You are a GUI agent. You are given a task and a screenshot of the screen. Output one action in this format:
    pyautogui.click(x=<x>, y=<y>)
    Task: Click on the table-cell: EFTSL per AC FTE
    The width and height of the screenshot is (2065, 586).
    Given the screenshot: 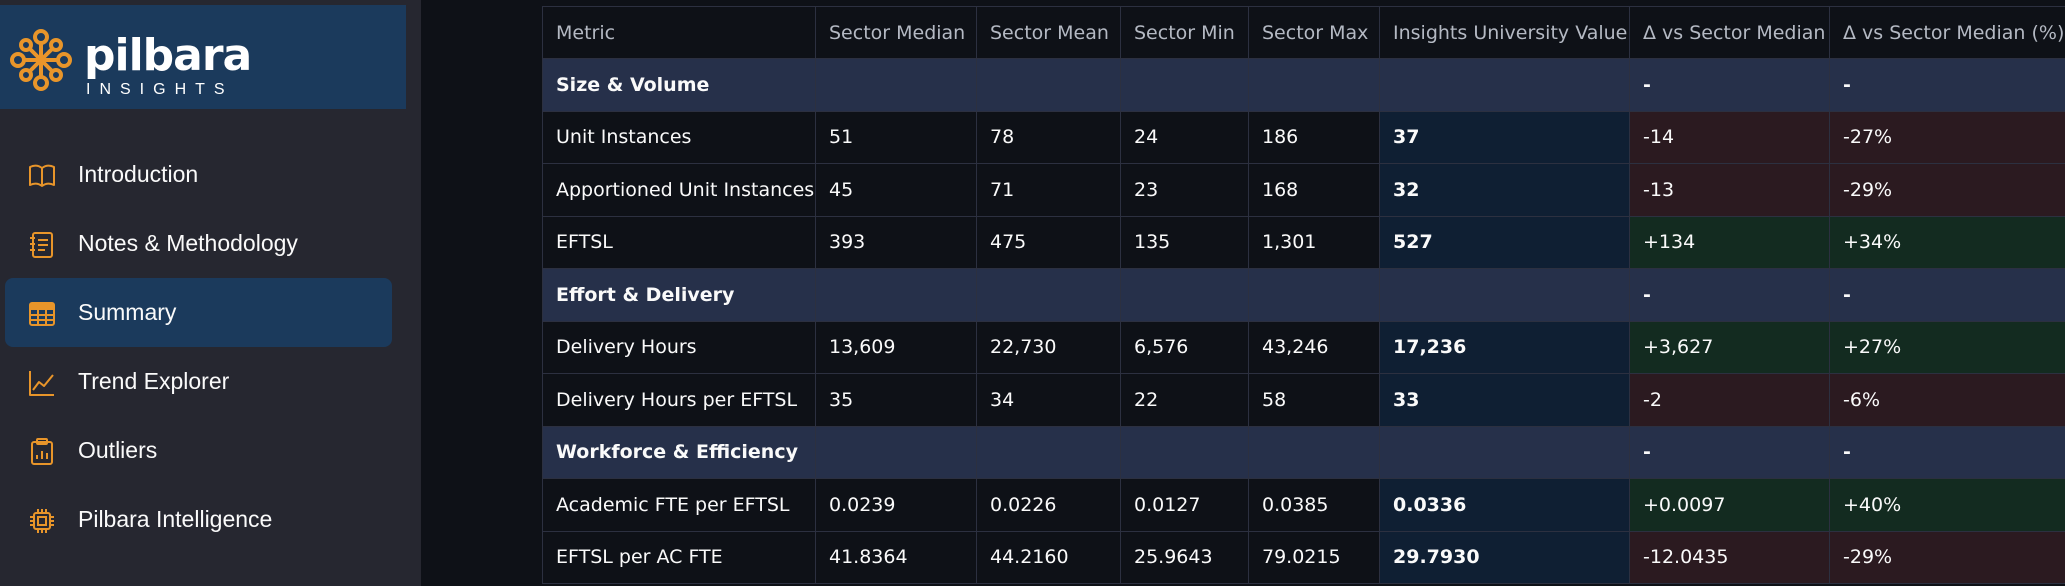 What is the action you would take?
    pyautogui.click(x=679, y=557)
    